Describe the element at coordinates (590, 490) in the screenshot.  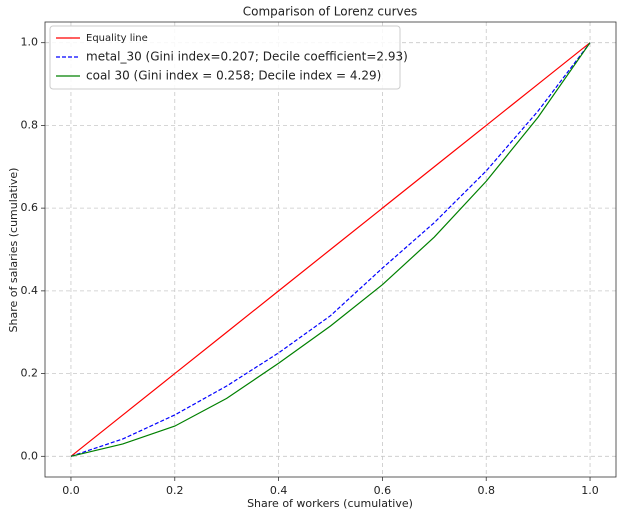
I see `x-tick-label: 1.0` at that location.